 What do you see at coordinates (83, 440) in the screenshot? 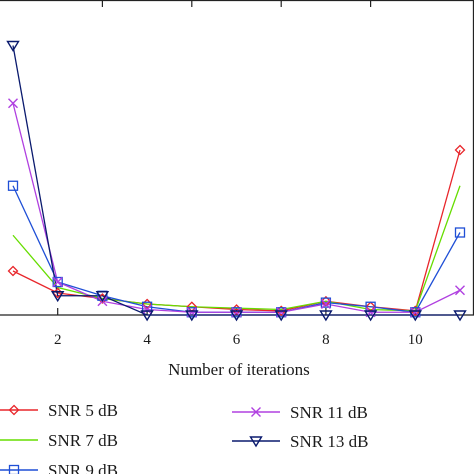
I see `legend-label: SNR 7 dB` at bounding box center [83, 440].